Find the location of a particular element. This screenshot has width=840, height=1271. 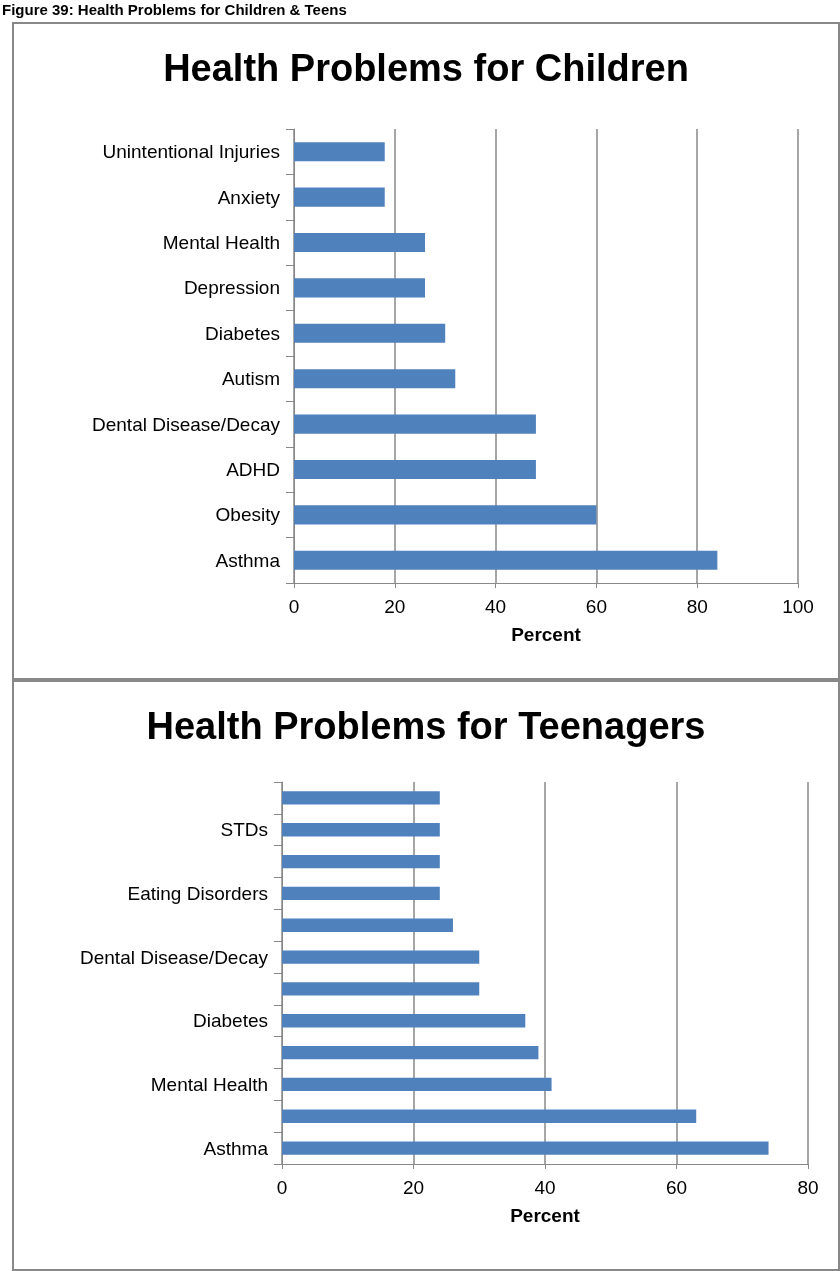

y-tick-label: ADHD is located at coordinates (253, 469).